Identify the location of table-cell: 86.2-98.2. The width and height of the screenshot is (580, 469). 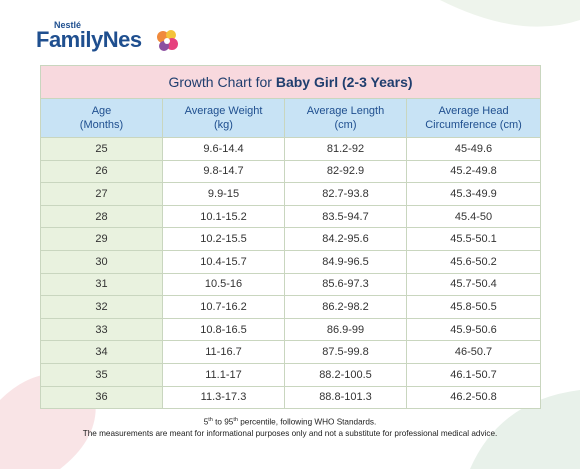
(345, 307).